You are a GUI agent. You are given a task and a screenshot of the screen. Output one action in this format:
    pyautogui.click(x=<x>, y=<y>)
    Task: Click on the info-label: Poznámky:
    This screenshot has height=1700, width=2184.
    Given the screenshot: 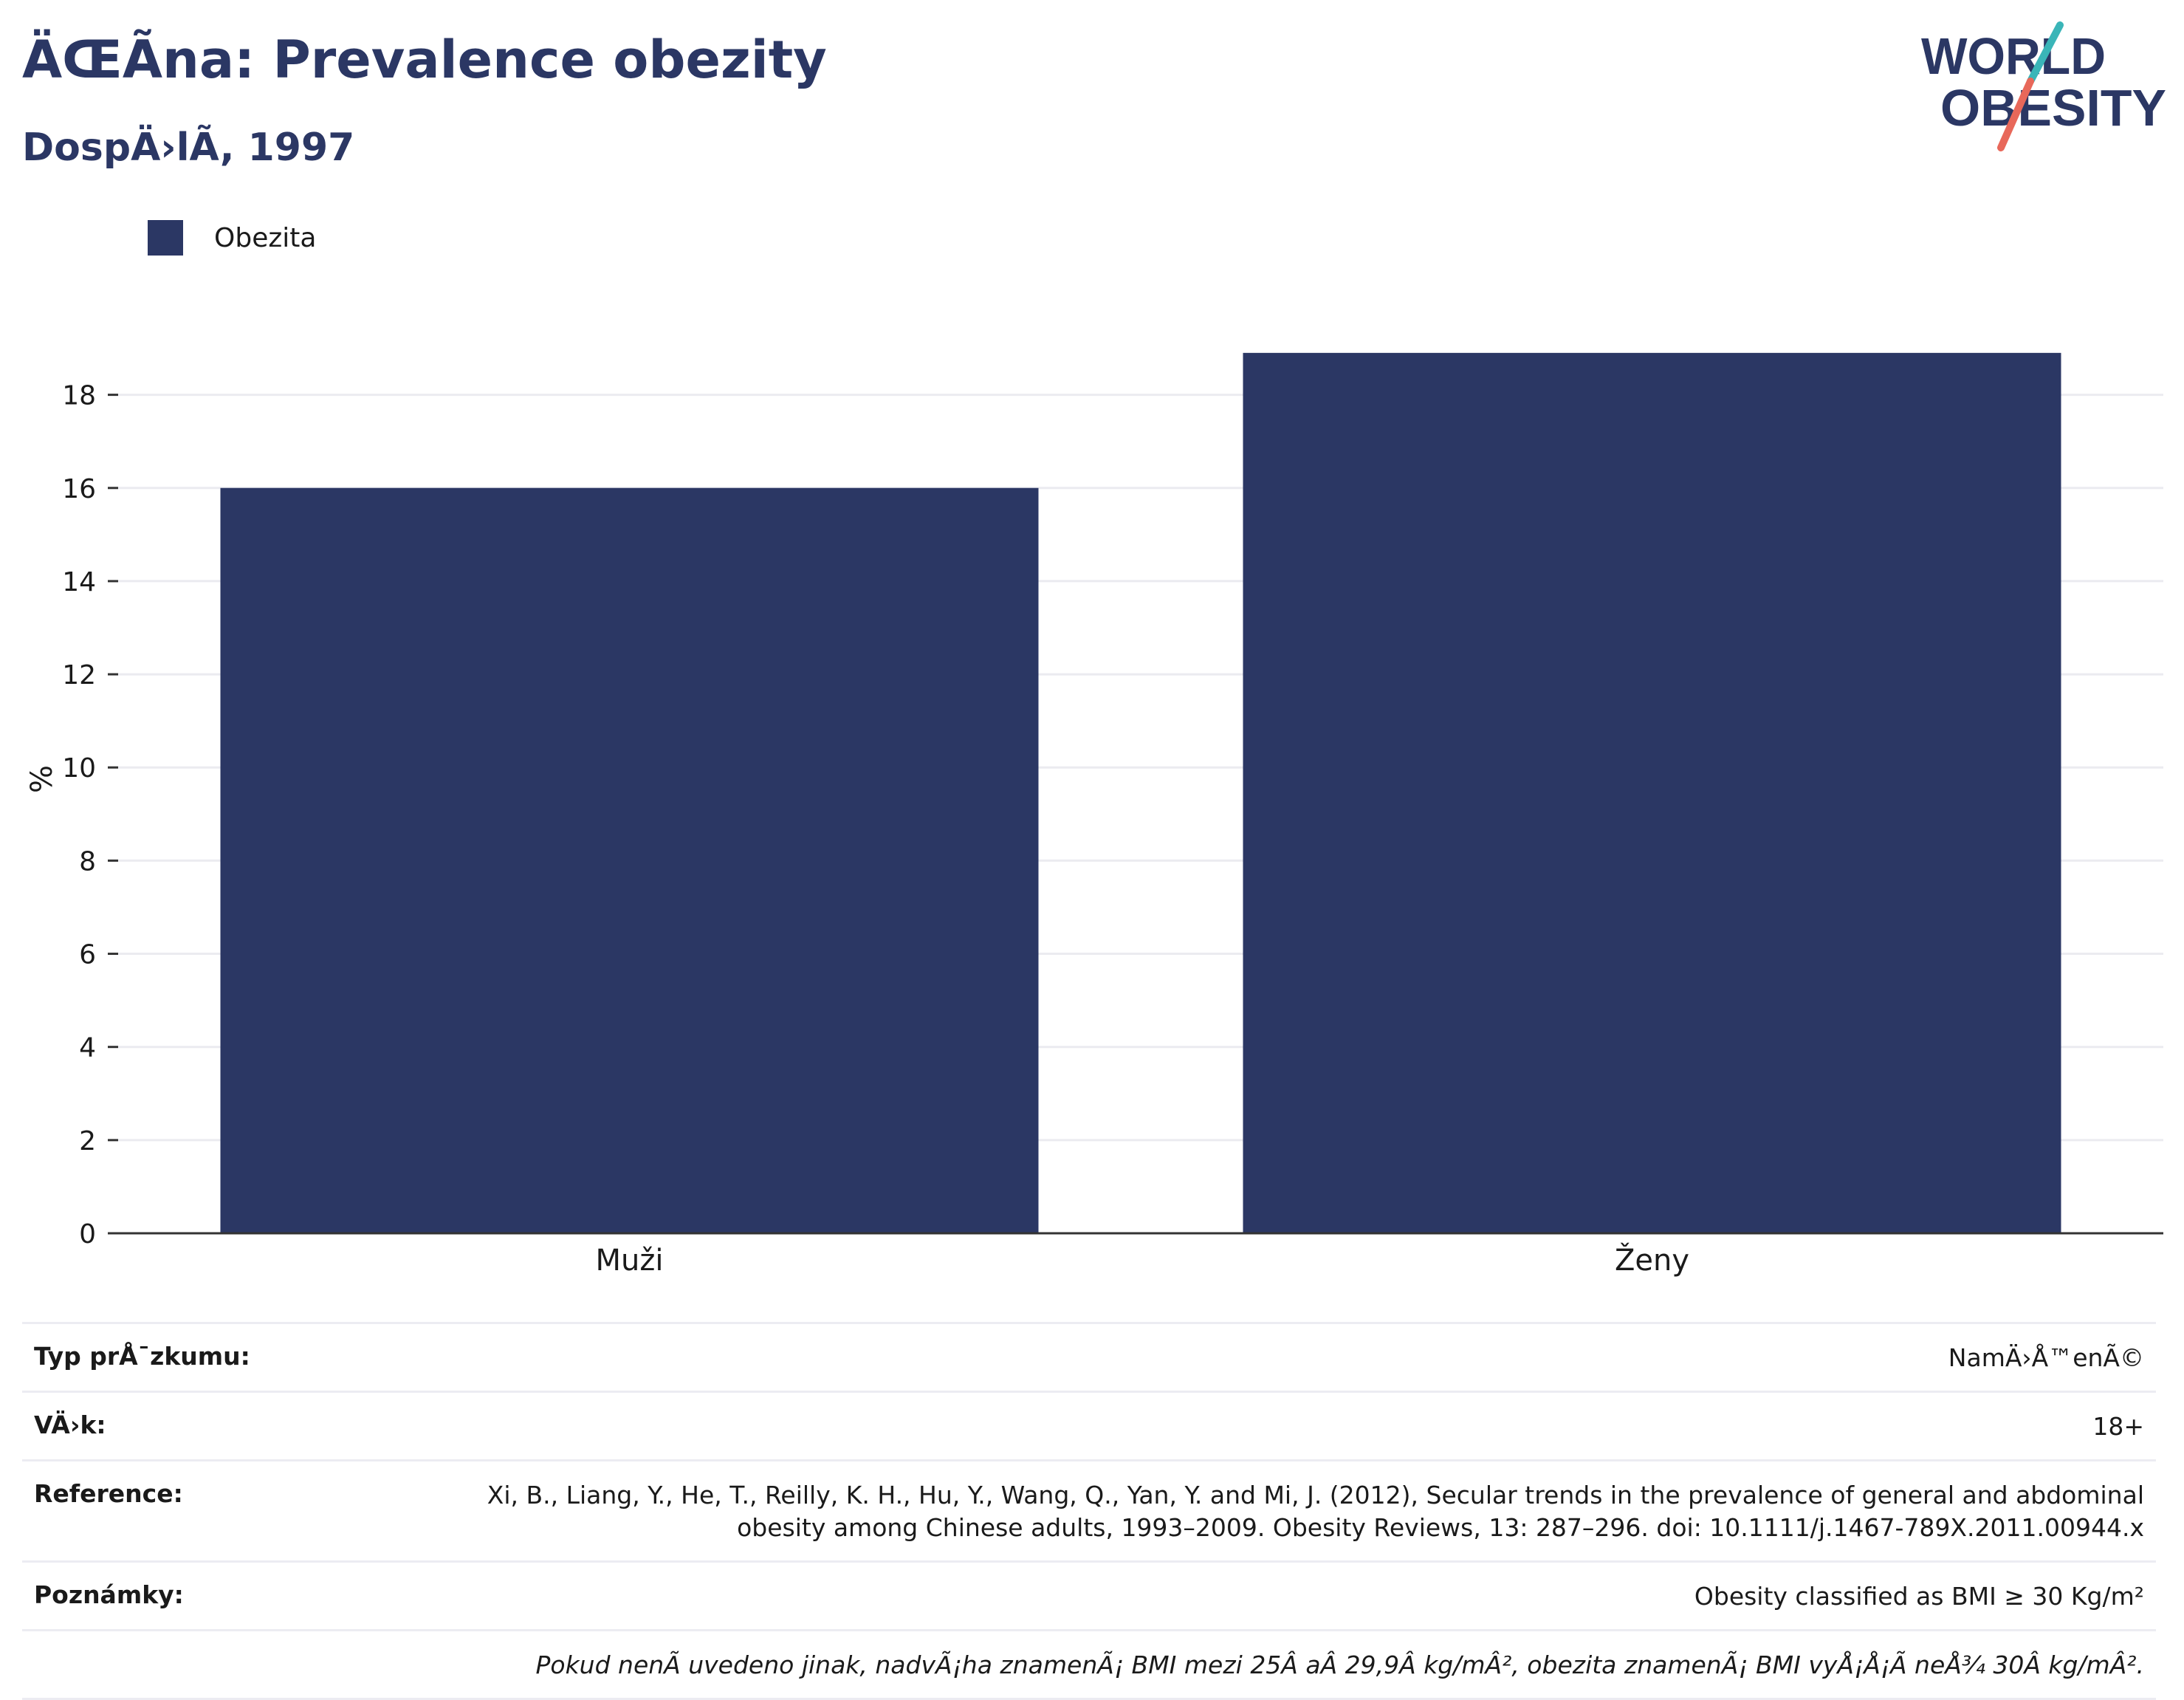 What is the action you would take?
    pyautogui.click(x=109, y=1594)
    